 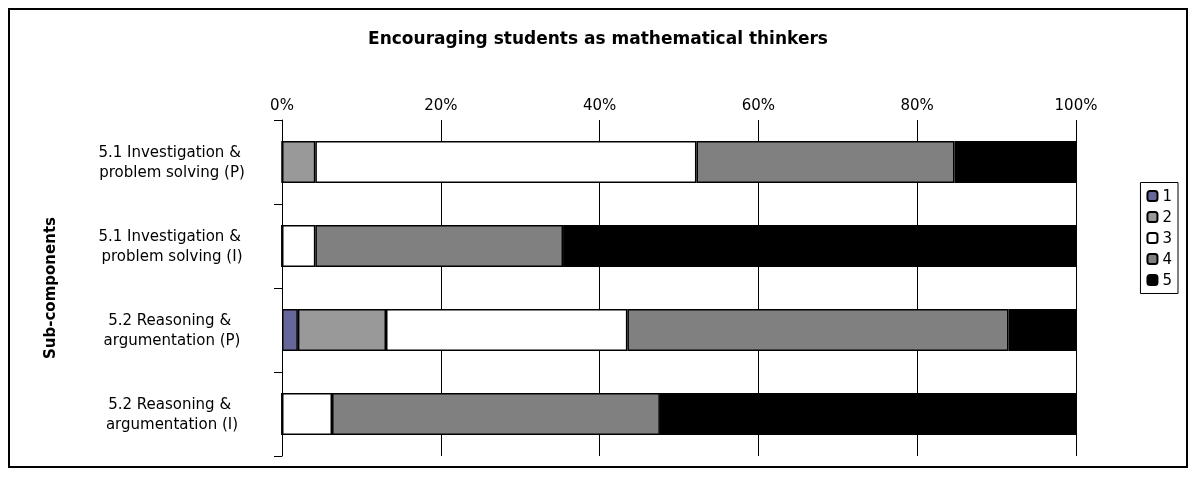 What do you see at coordinates (1167, 238) in the screenshot?
I see `legend-label: 3` at bounding box center [1167, 238].